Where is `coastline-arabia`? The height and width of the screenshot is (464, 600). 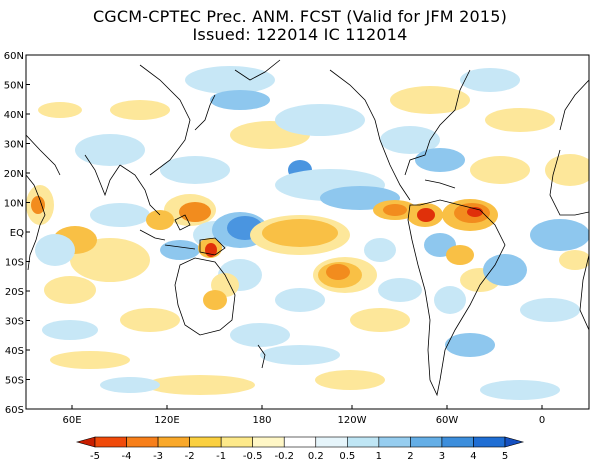
coastline-arabia is located at coordinates (43, 155).